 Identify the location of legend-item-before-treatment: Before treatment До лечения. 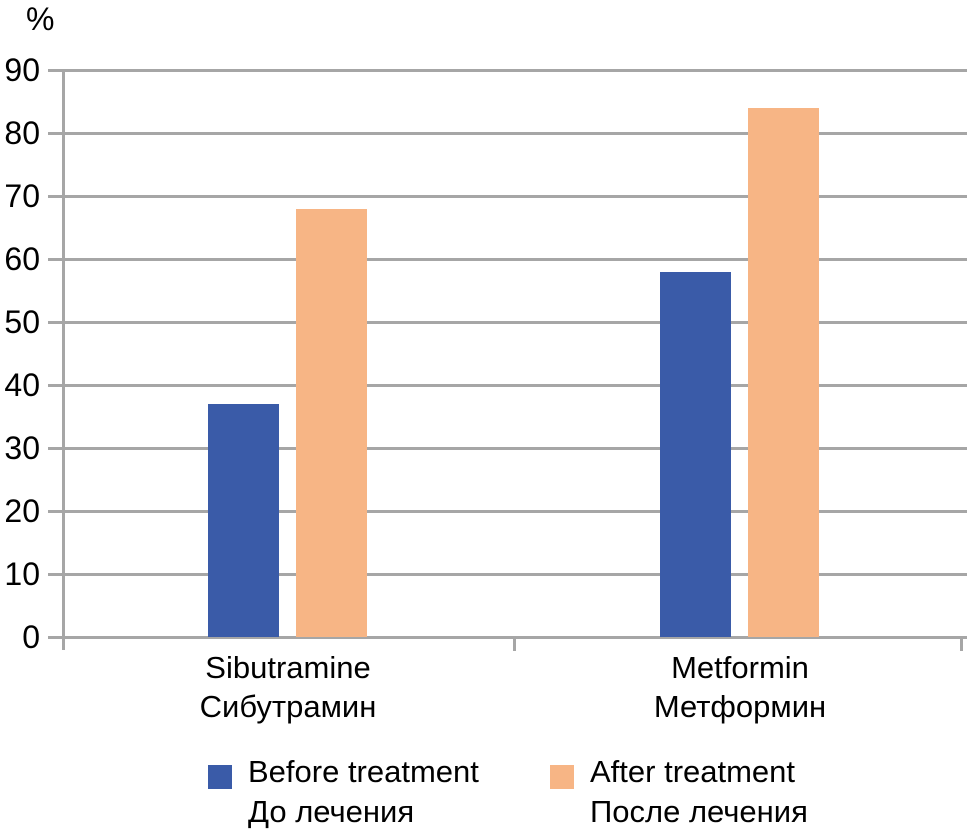
(343, 792).